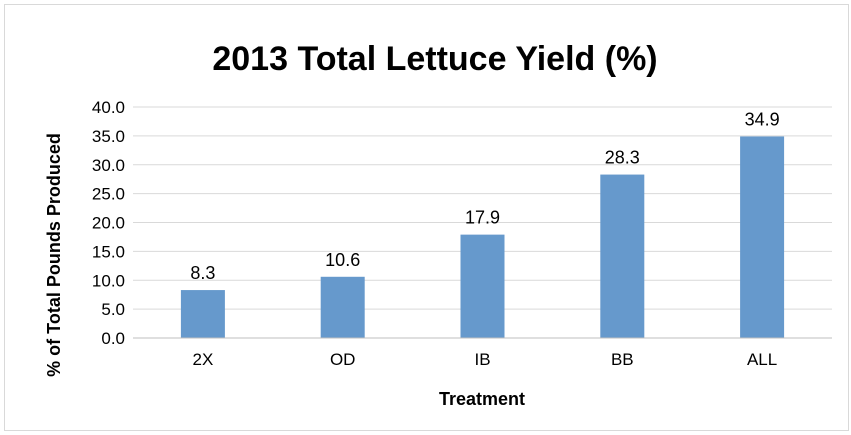 This screenshot has width=851, height=435. I want to click on x-tick-label: BB, so click(622, 359).